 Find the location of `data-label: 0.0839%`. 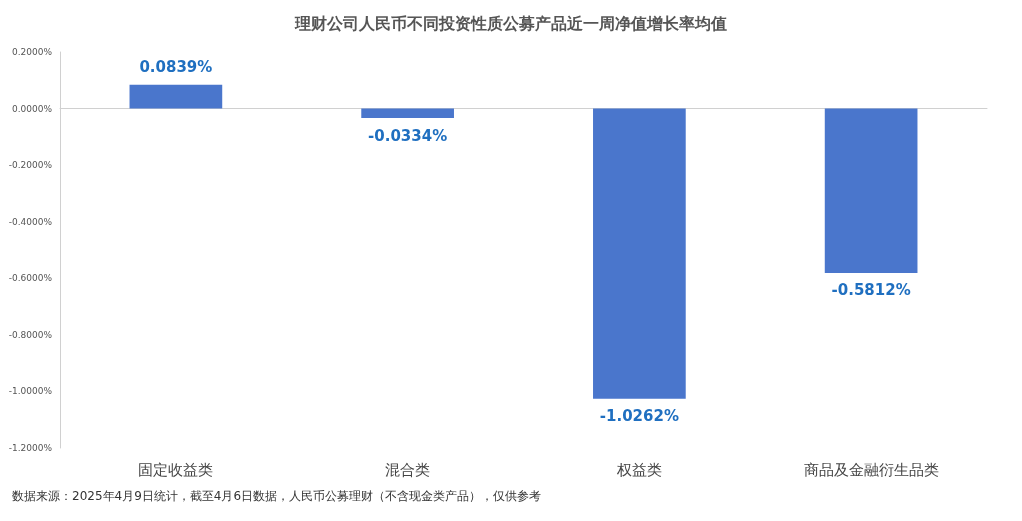

data-label: 0.0839% is located at coordinates (176, 67).